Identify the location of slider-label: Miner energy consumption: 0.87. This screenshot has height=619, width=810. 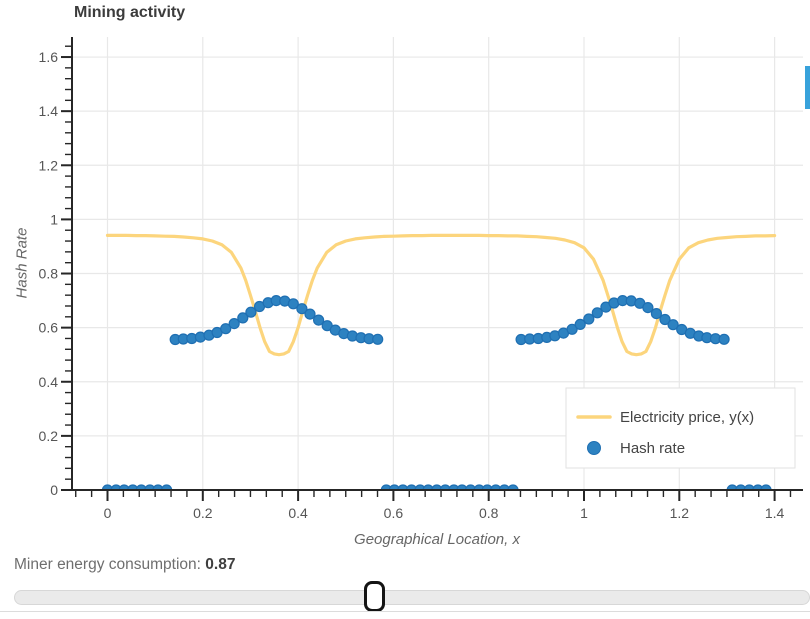
(124, 565).